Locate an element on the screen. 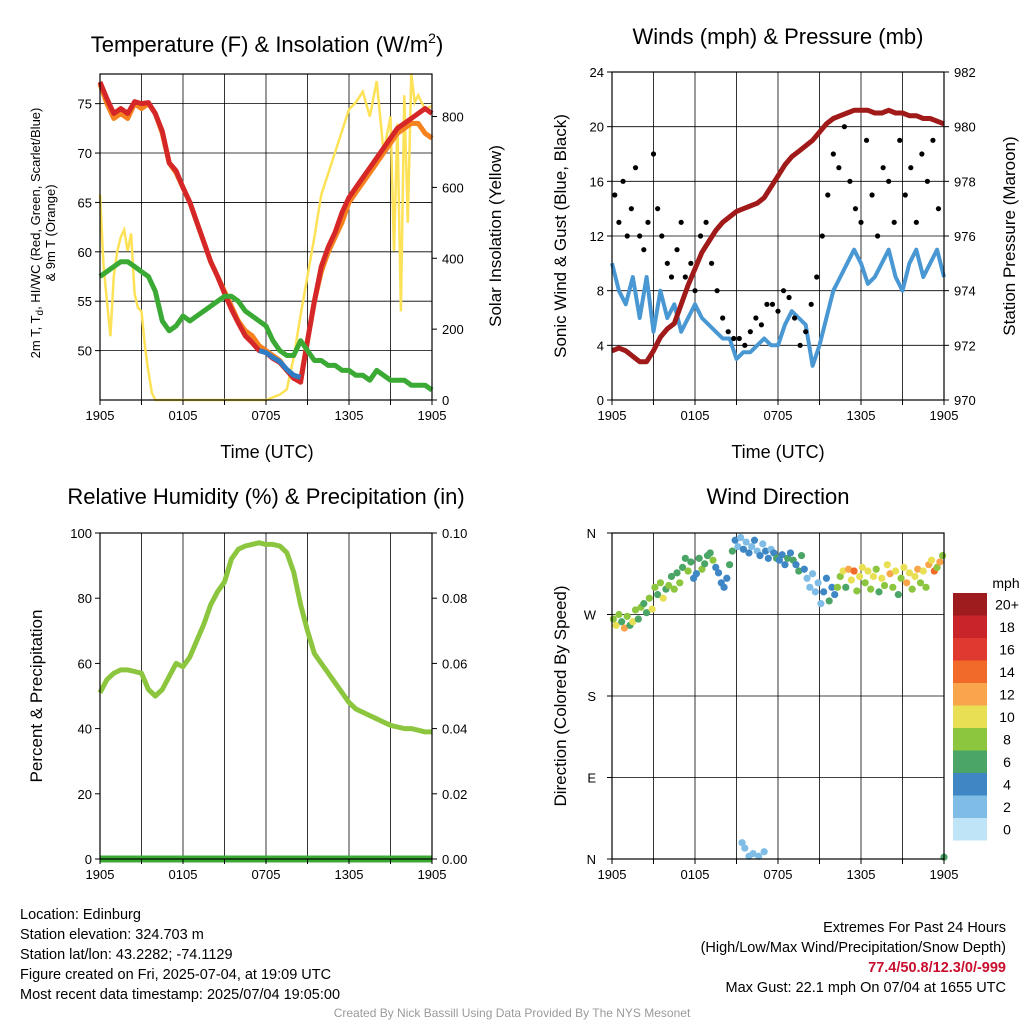  temperature-ytick: 65 is located at coordinates (85, 202).